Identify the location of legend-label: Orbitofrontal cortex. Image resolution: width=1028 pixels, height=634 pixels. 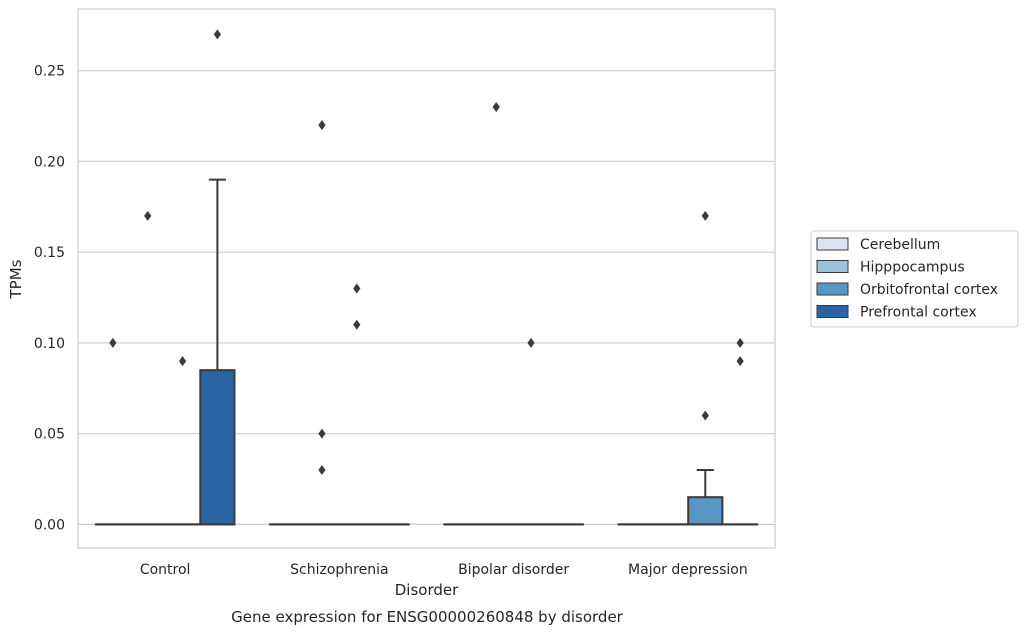
(929, 290).